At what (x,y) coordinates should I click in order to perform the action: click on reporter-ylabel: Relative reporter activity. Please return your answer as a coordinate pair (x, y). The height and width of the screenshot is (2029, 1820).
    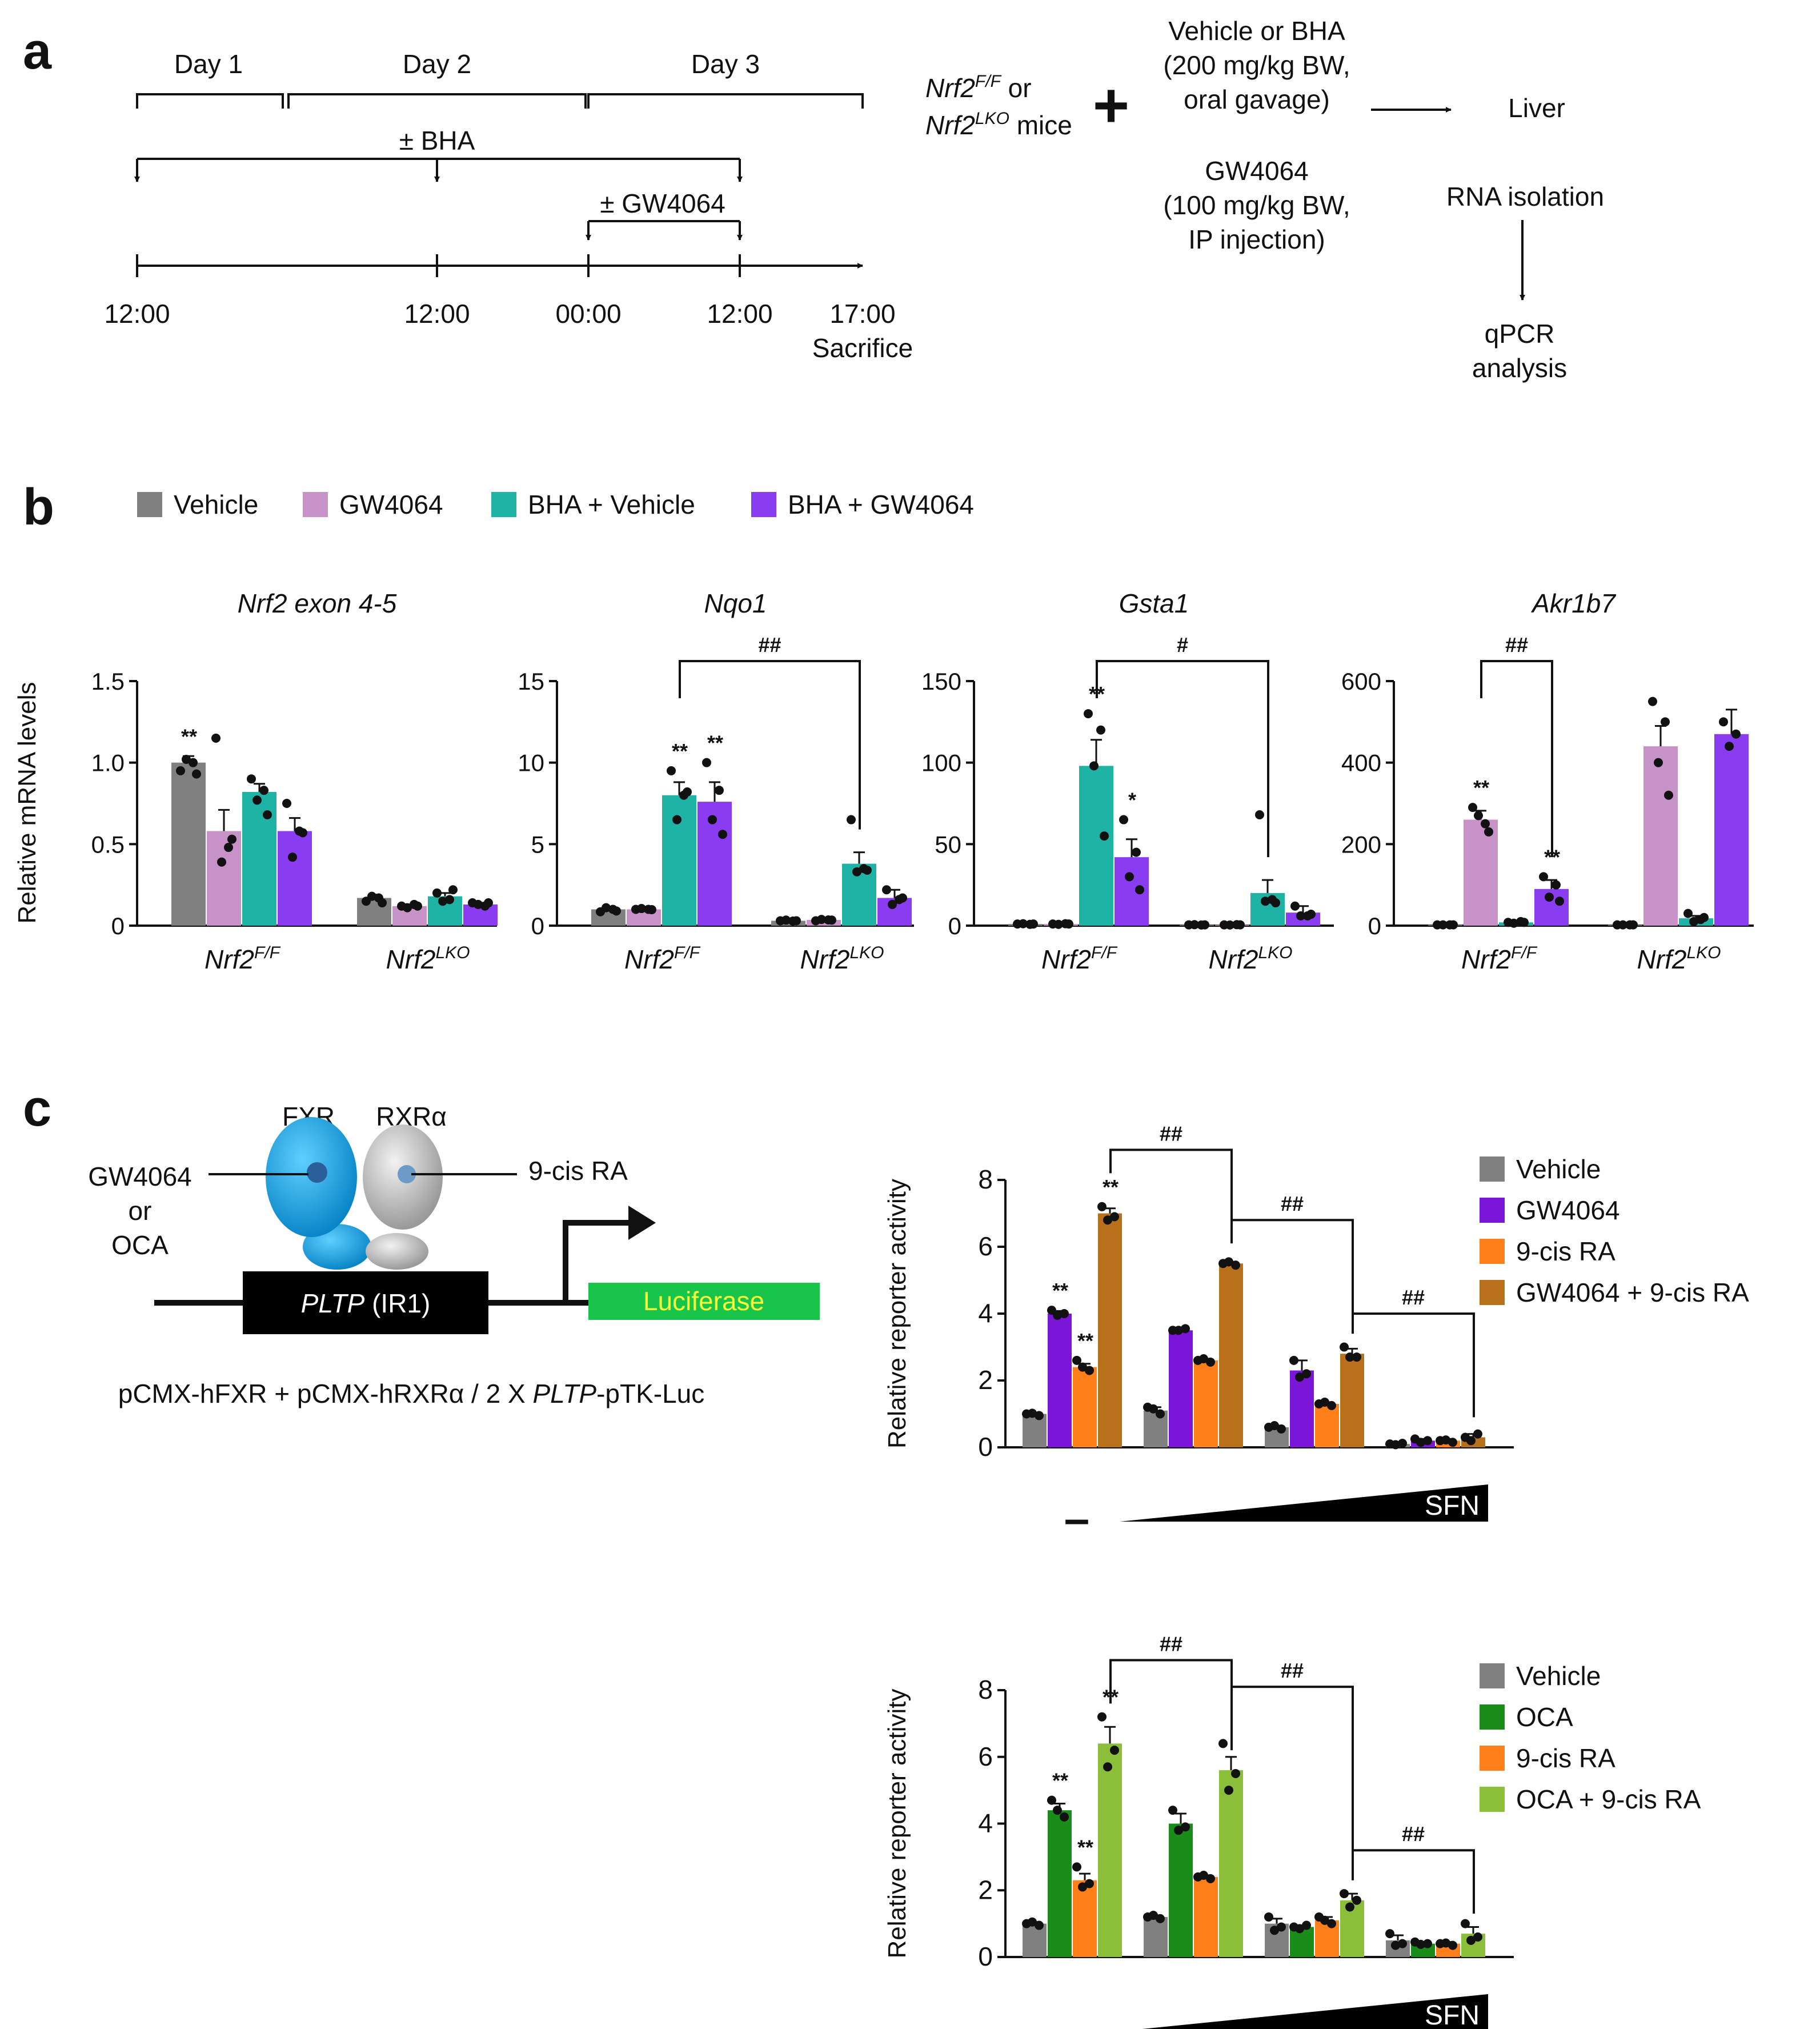
    Looking at the image, I should click on (897, 1313).